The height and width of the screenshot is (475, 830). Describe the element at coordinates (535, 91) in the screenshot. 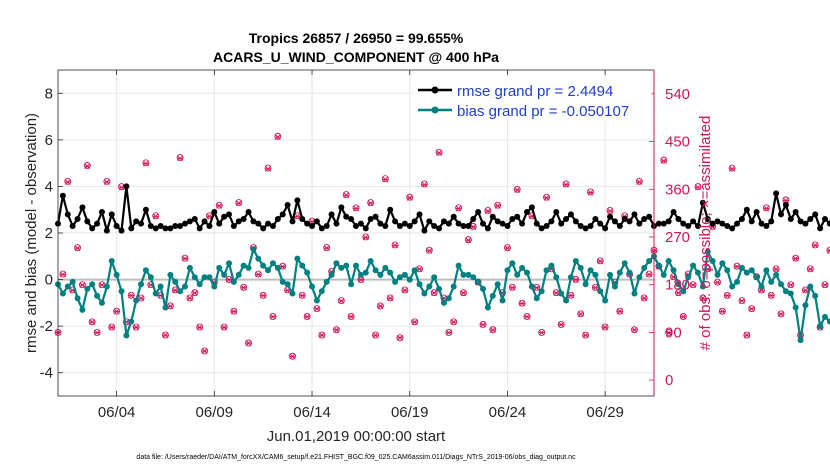

I see `legend-rmse-label: rmse grand pr = 2.4494` at that location.